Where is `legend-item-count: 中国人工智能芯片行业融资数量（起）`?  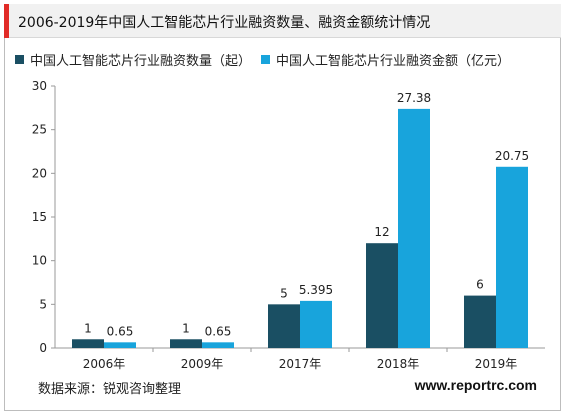
legend-item-count: 中国人工智能芯片行业融资数量（起） is located at coordinates (133, 59).